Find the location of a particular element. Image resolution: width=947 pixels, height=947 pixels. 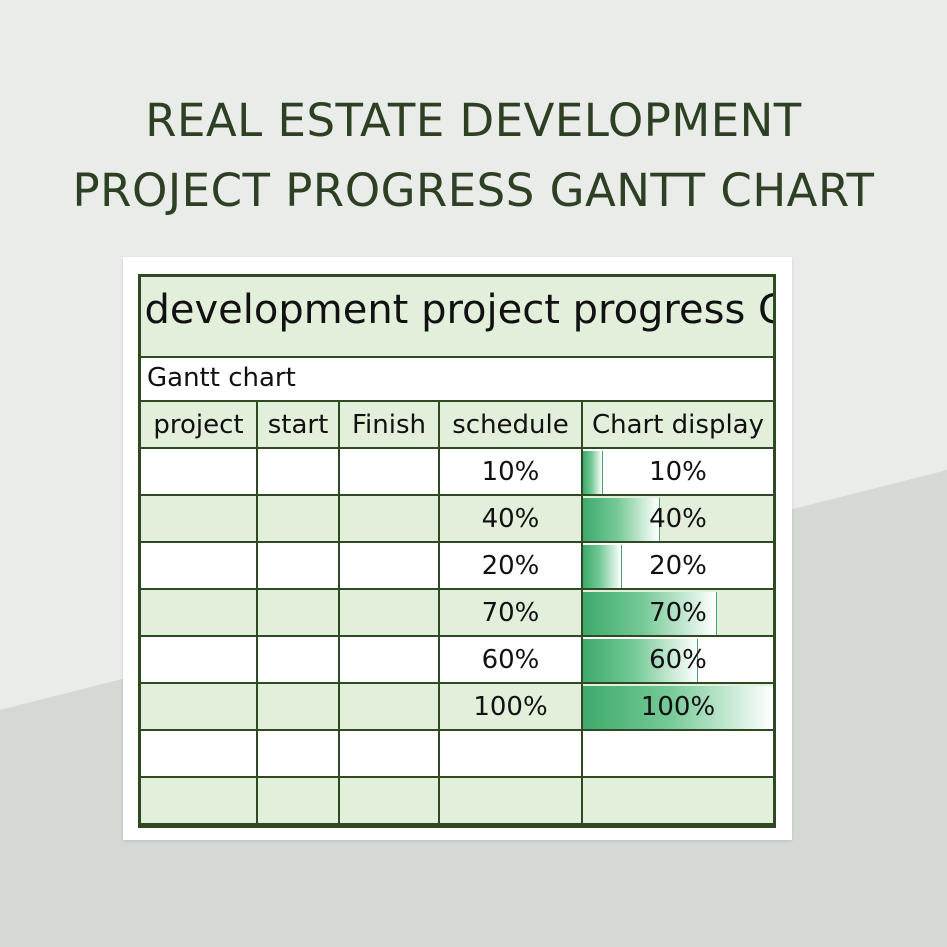

cell-schedule: 20% is located at coordinates (511, 565).